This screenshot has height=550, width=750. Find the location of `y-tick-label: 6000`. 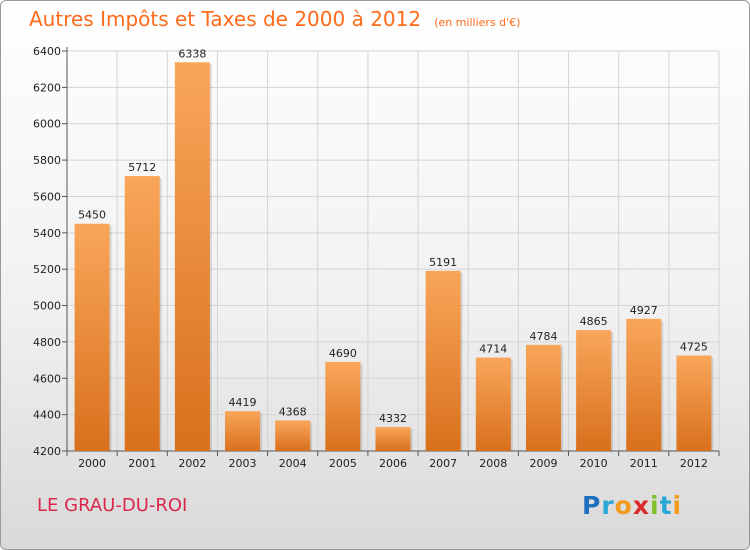

y-tick-label: 6000 is located at coordinates (47, 124).